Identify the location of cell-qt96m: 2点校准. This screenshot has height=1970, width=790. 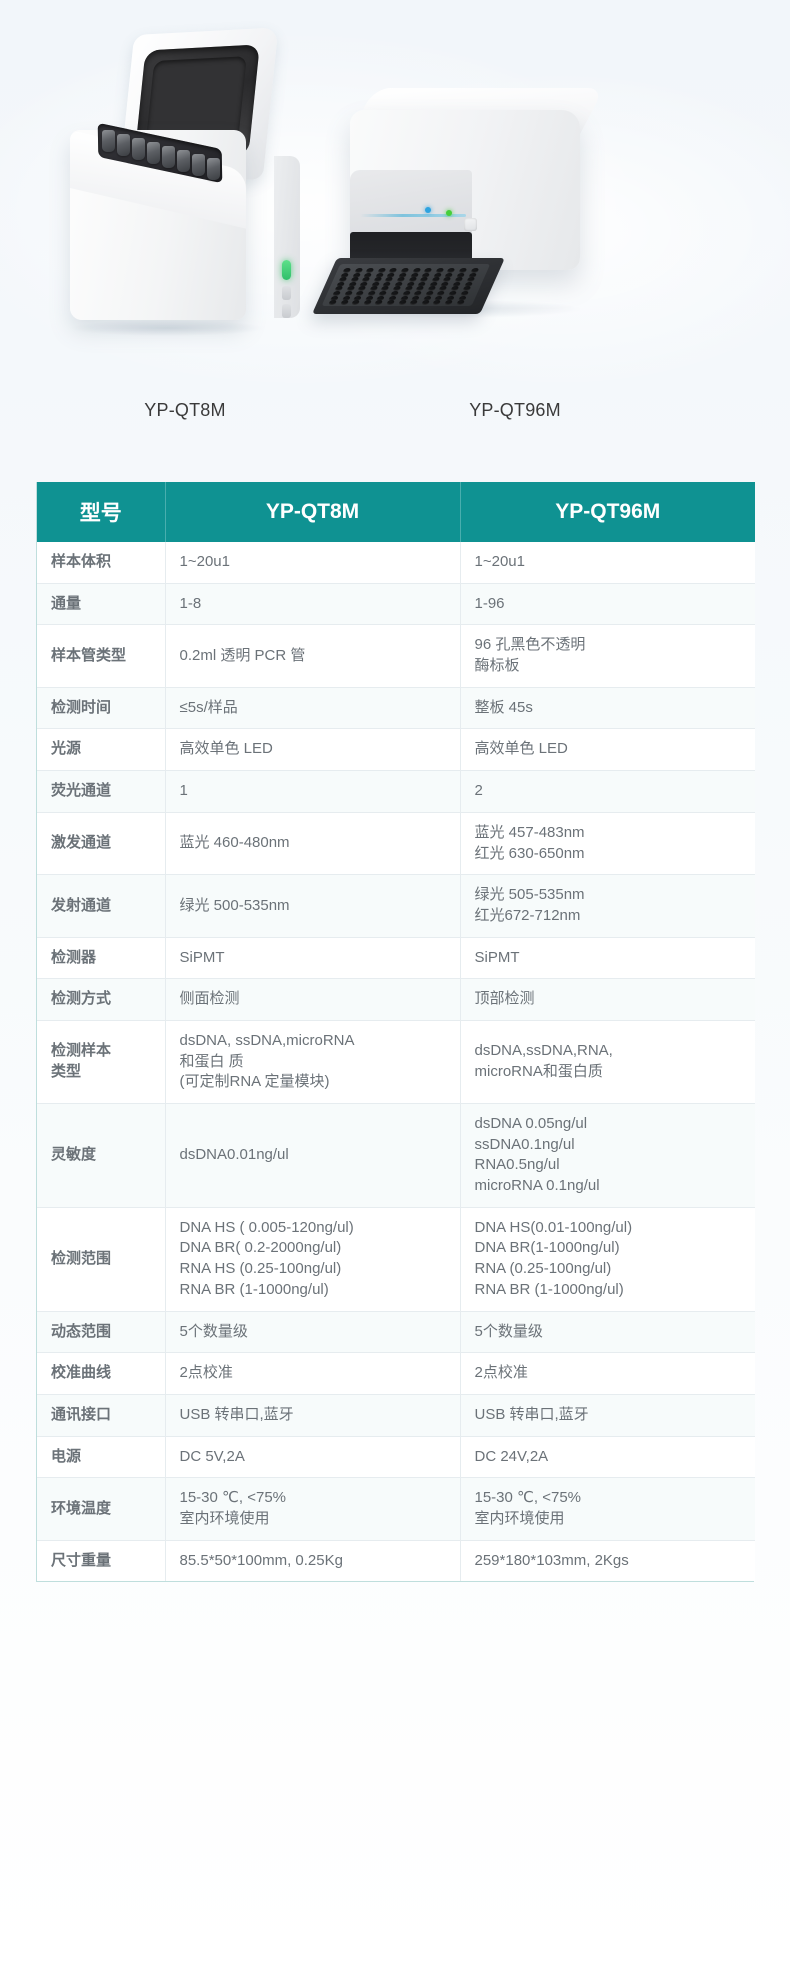
(607, 1373).